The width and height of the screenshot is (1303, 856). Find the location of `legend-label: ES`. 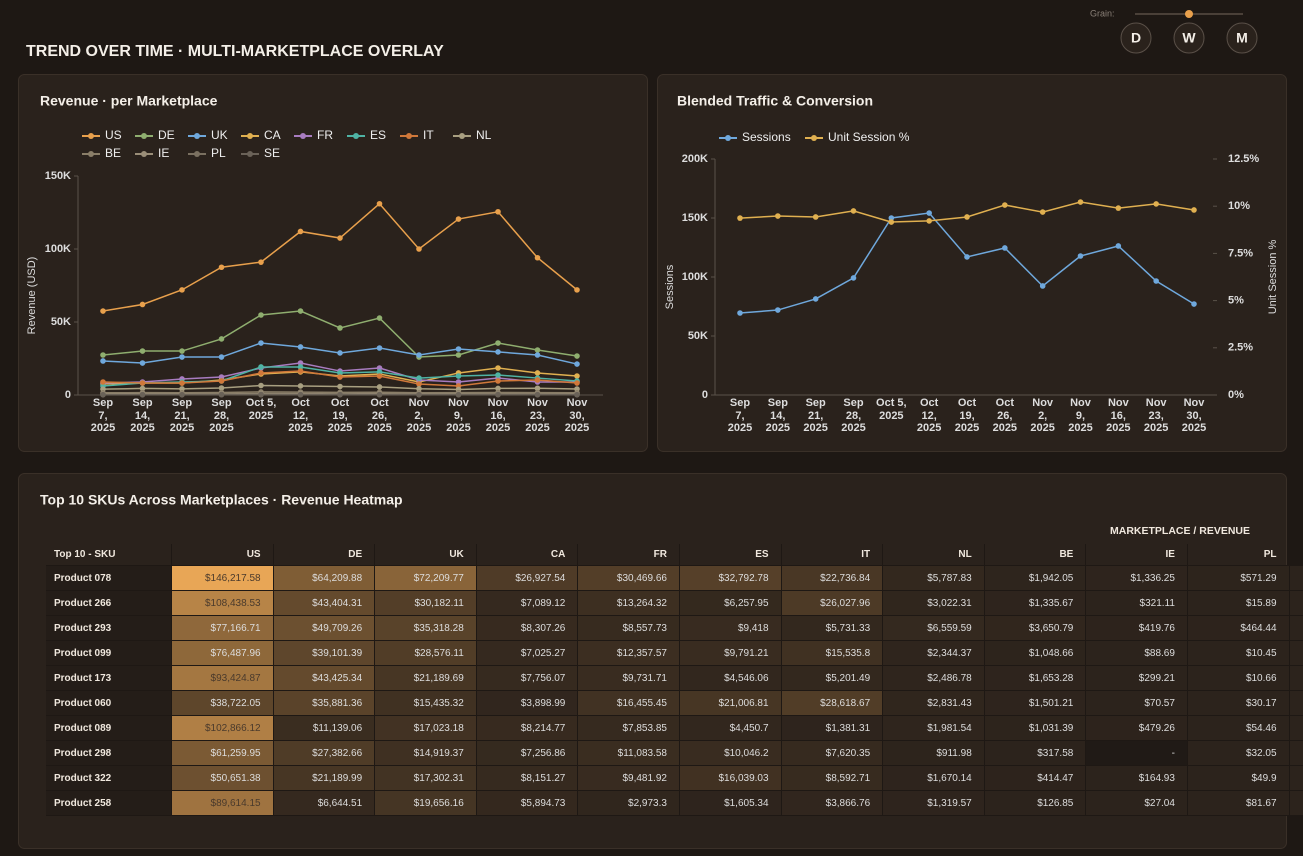

legend-label: ES is located at coordinates (378, 135).